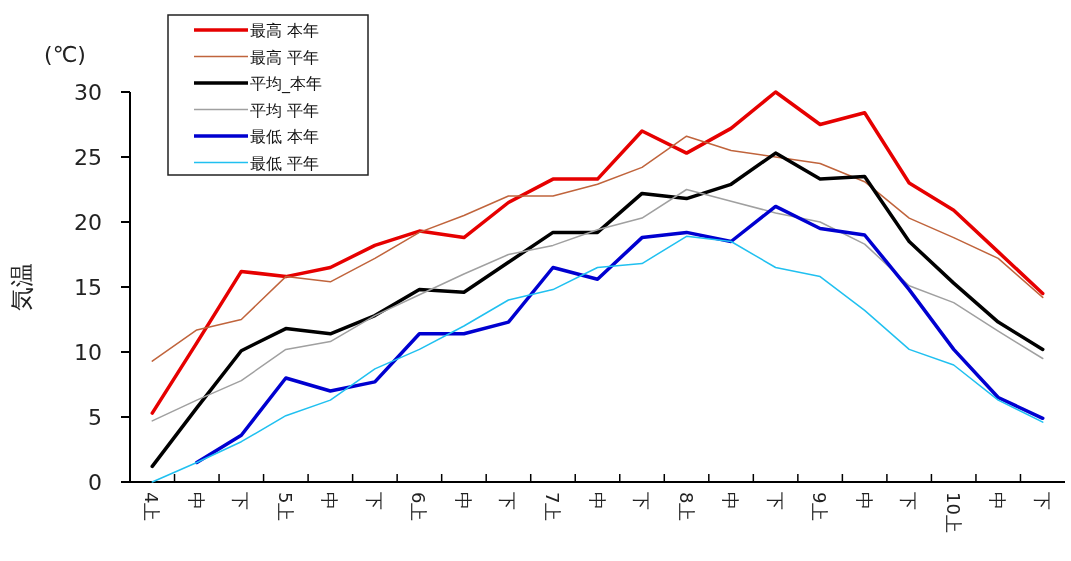  Describe the element at coordinates (88, 157) in the screenshot. I see `y-tick-label: 25` at that location.